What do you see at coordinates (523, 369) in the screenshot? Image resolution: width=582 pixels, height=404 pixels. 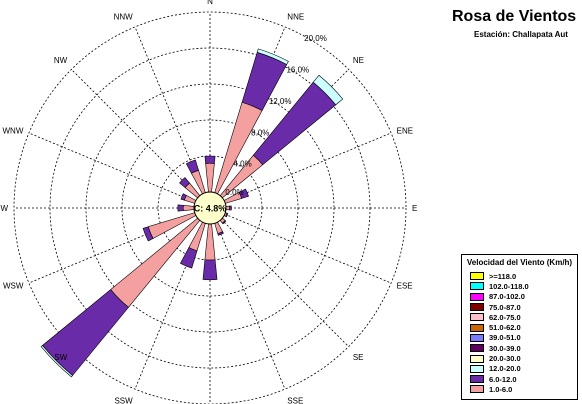 I see `legend-item: 12.0-20.0` at bounding box center [523, 369].